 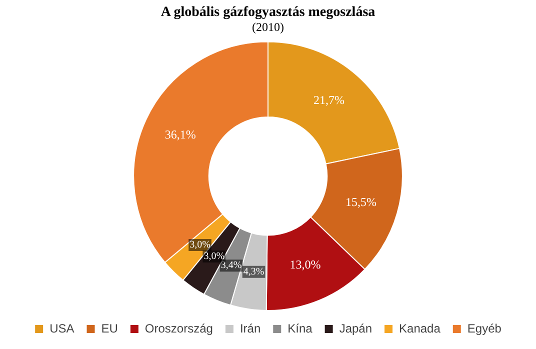 I want to click on legend-label: Kanada, so click(x=420, y=328).